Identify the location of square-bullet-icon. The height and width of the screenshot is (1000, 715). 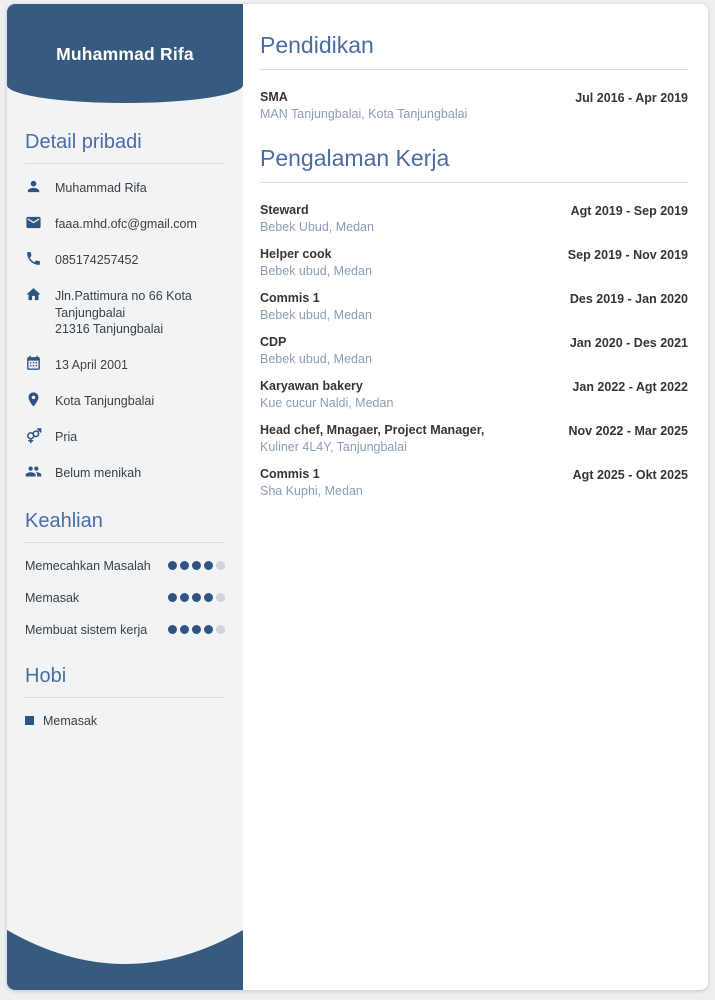
(29, 721).